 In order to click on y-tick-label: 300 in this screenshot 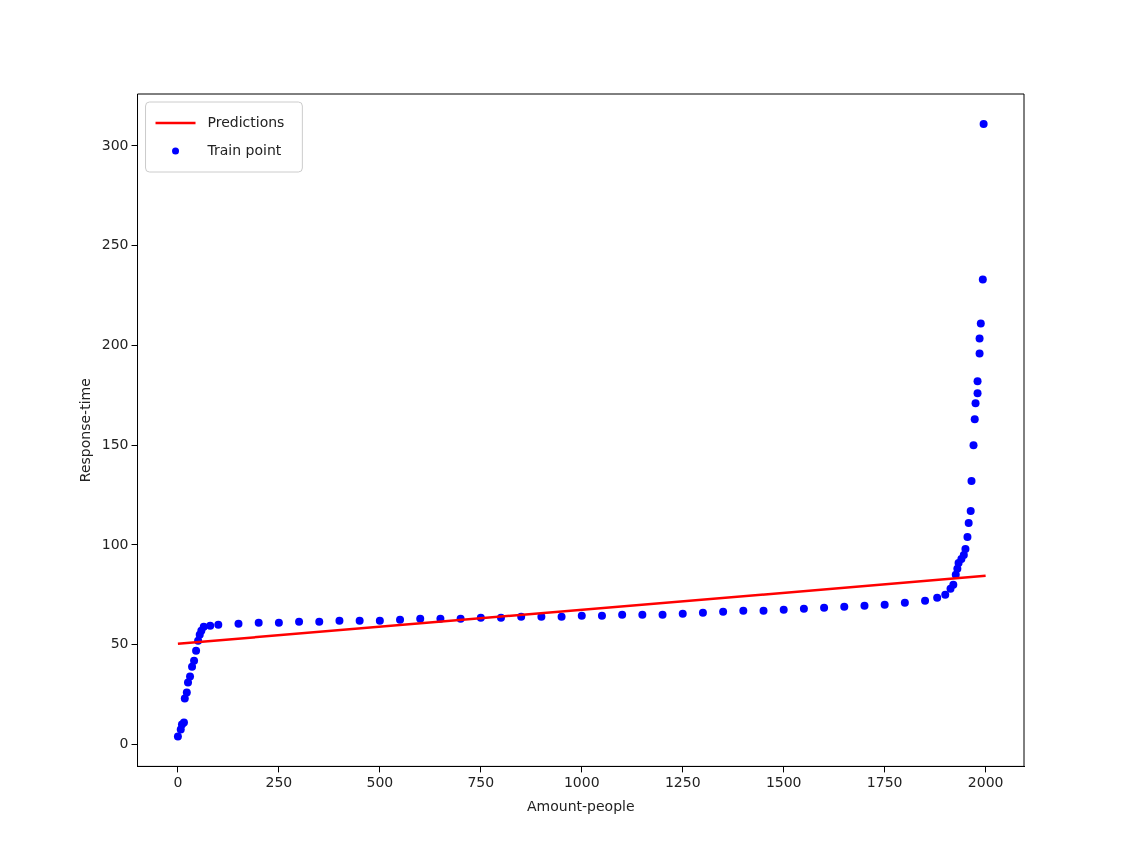, I will do `click(115, 144)`.